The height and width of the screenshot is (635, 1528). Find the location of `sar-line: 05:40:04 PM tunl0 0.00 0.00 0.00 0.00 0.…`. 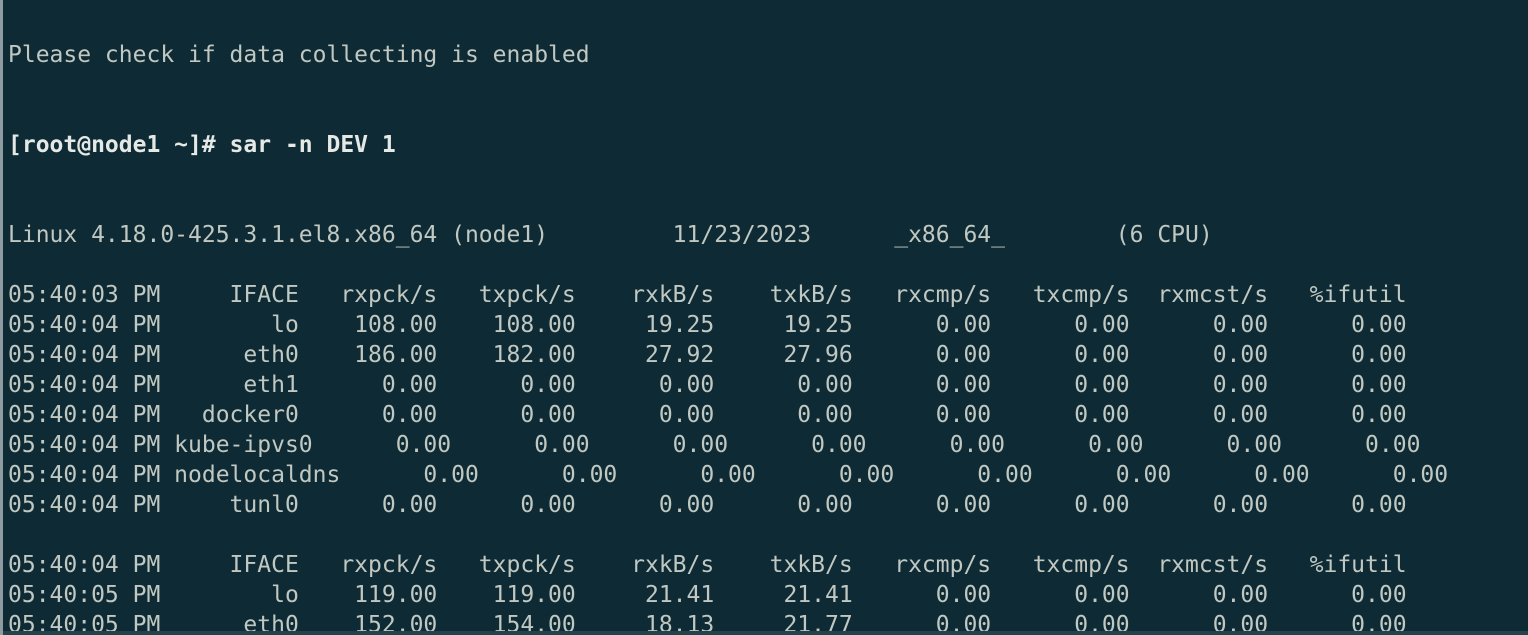

sar-line: 05:40:04 PM tunl0 0.00 0.00 0.00 0.00 0.… is located at coordinates (707, 505).